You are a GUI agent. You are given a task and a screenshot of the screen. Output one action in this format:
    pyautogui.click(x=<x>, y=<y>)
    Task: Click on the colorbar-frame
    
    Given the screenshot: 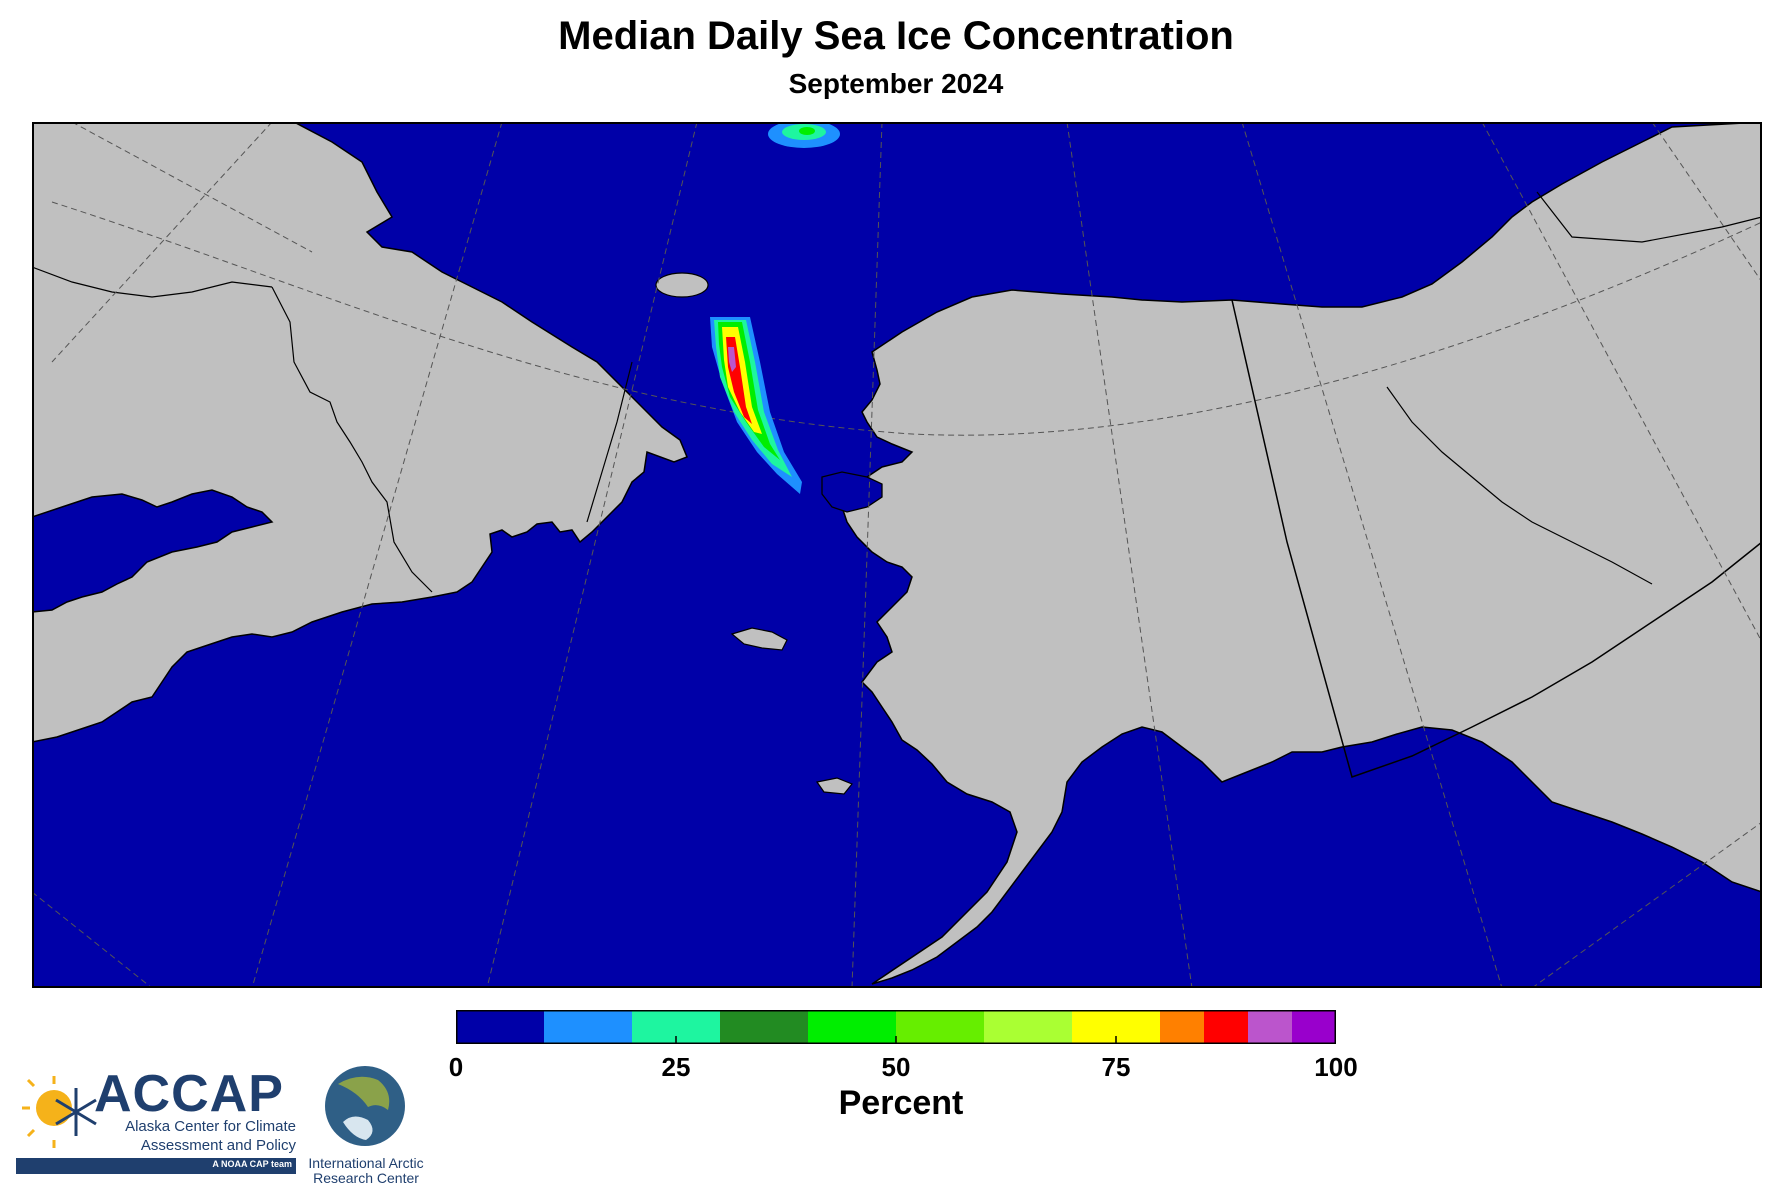 What is the action you would take?
    pyautogui.click(x=896, y=1027)
    